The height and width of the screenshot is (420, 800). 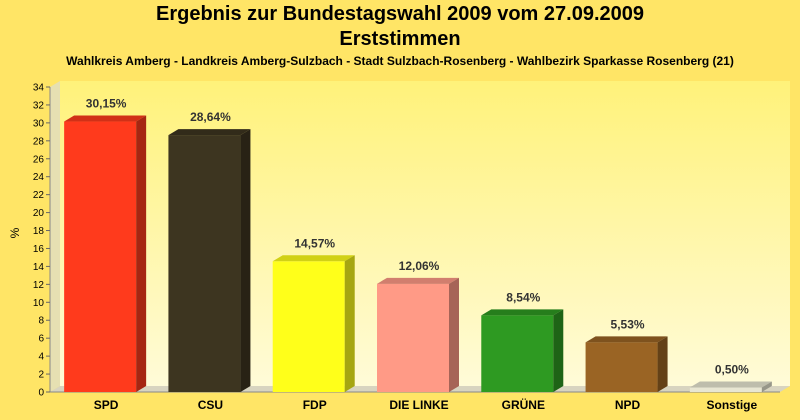 What do you see at coordinates (315, 405) in the screenshot?
I see `x-tick-label: FDP` at bounding box center [315, 405].